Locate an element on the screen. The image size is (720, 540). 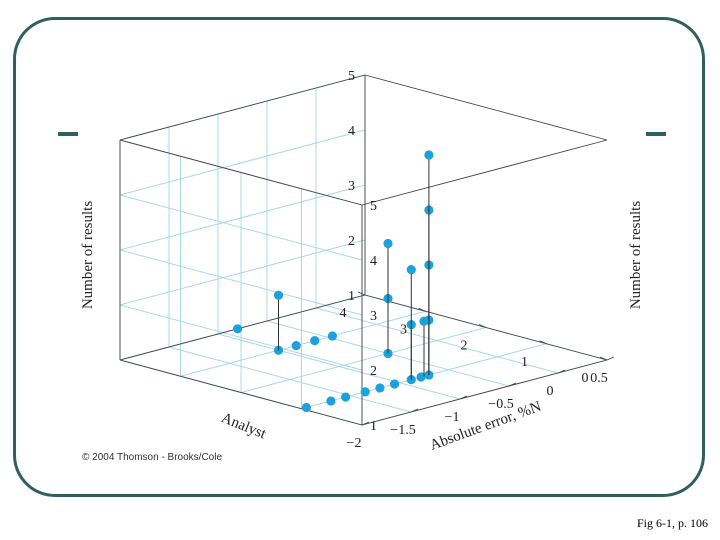
x-axis-label: Absolute error, %N is located at coordinates (486, 426).